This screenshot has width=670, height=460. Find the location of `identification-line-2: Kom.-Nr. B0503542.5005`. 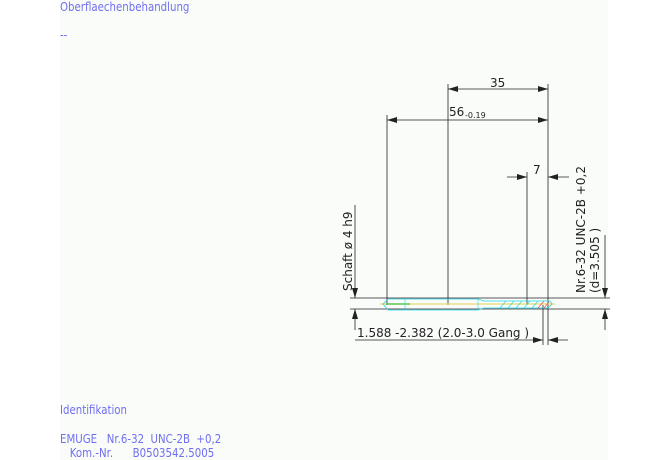

identification-line-2: Kom.-Nr. B0503542.5005 is located at coordinates (137, 453).